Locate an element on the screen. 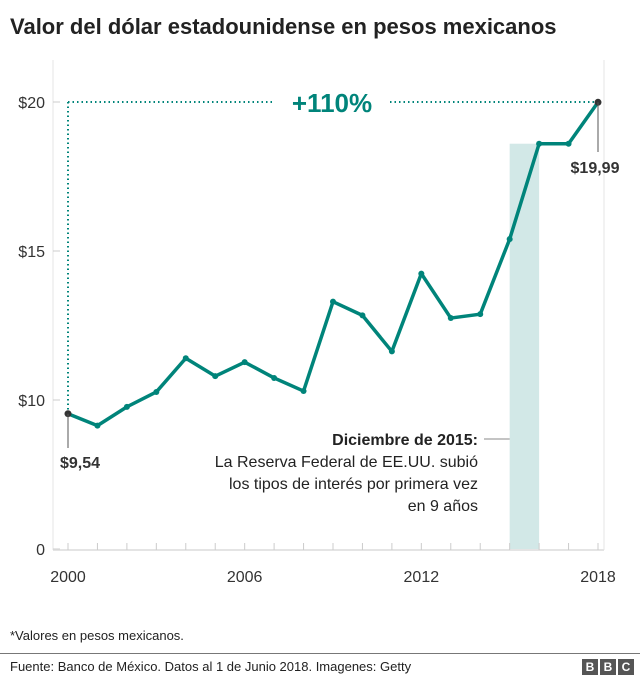 The image size is (640, 679). y-tick-label: $15 is located at coordinates (31, 252).